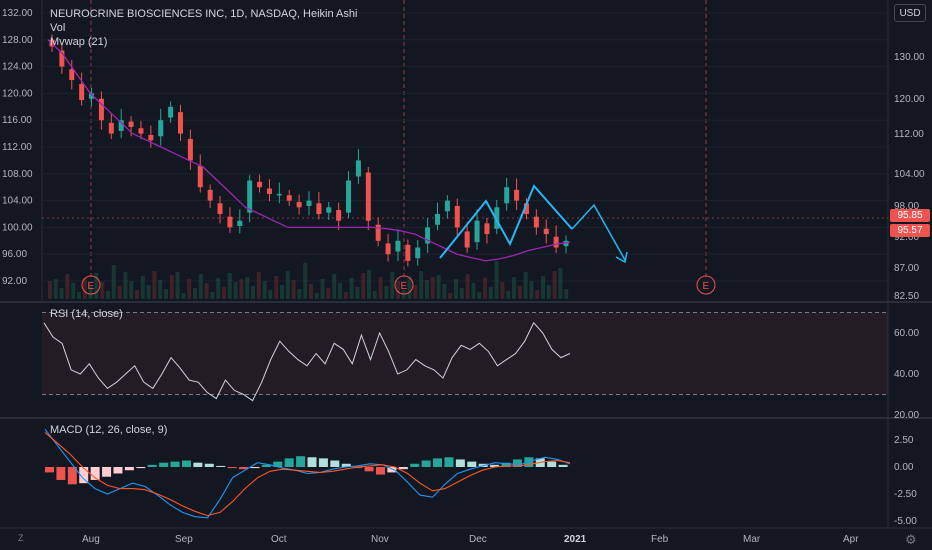 The image size is (932, 550). I want to click on rsi-tick: 20.00, so click(906, 415).